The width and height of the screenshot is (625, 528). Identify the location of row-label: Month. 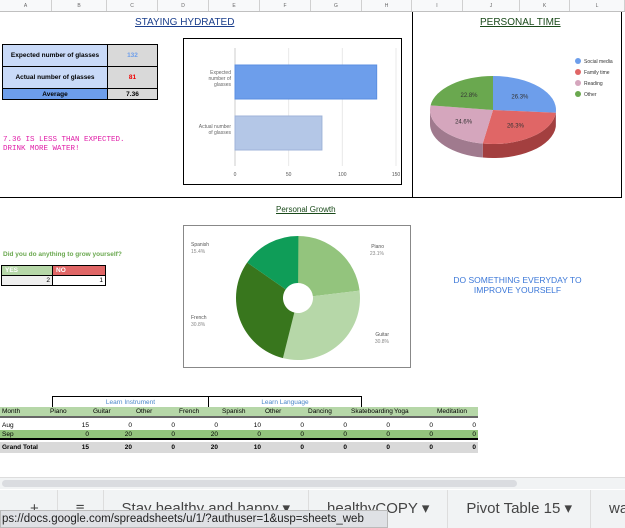
(11, 411).